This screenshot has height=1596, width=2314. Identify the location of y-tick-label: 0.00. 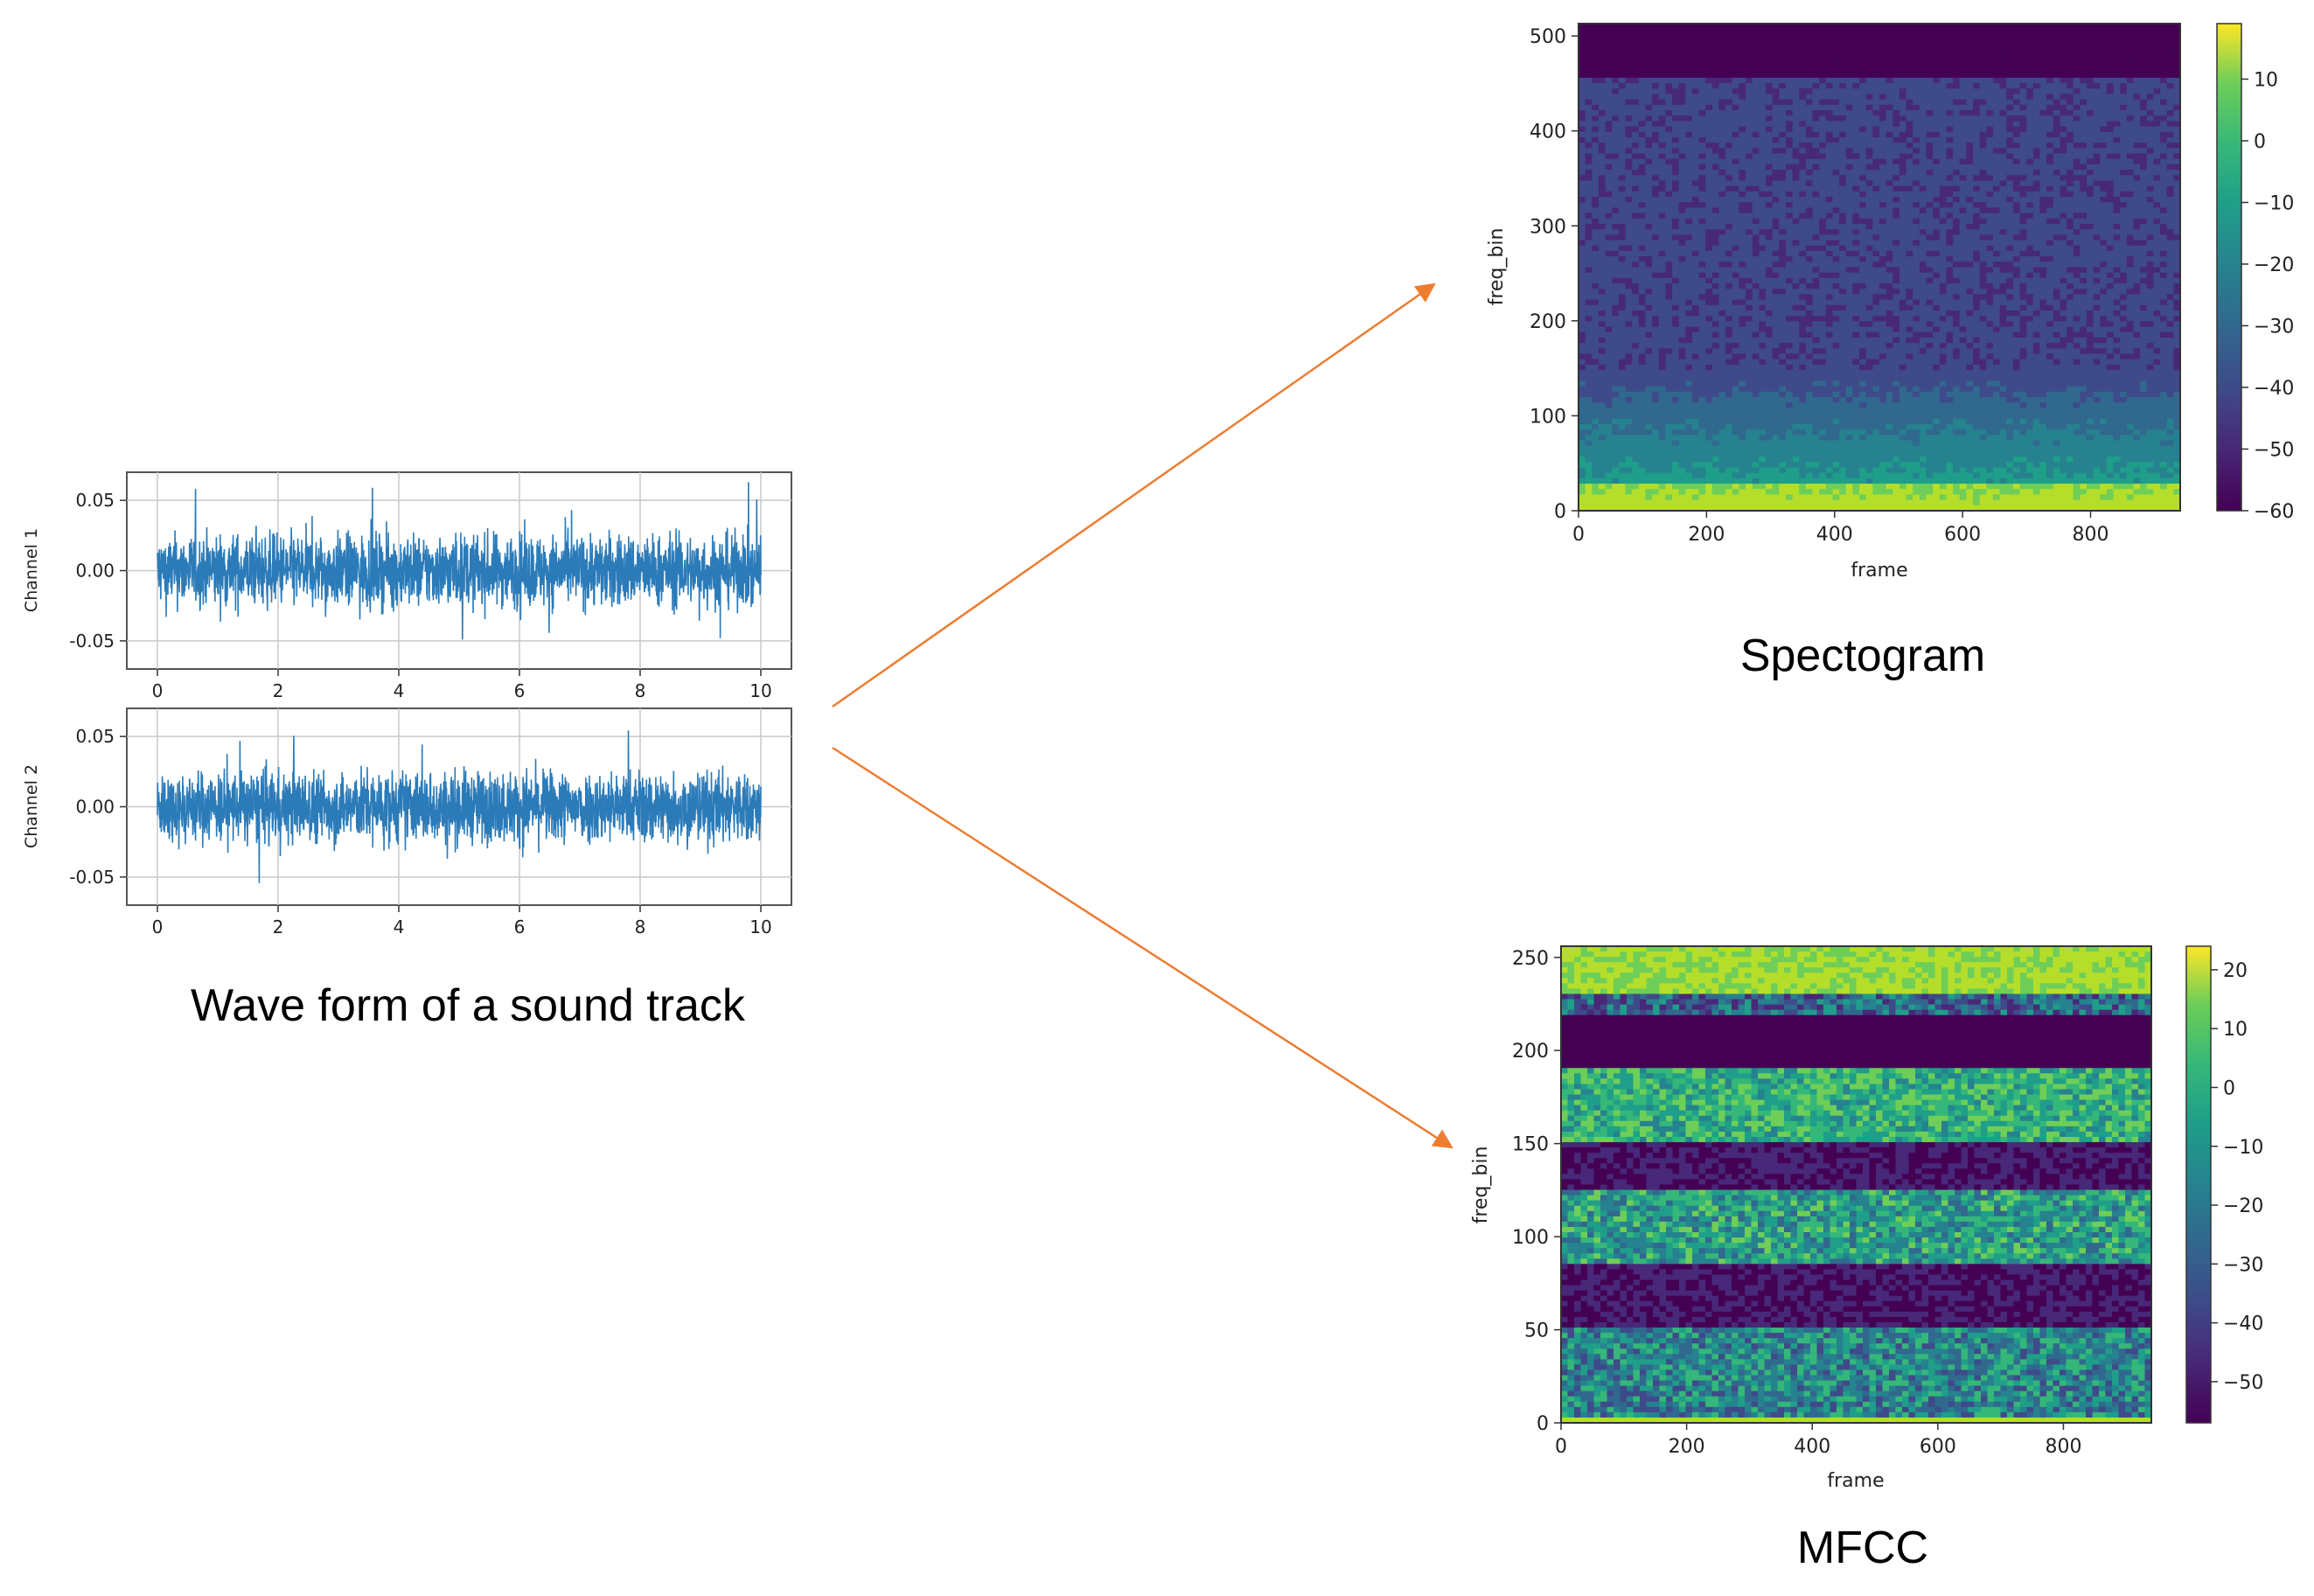
(95, 807).